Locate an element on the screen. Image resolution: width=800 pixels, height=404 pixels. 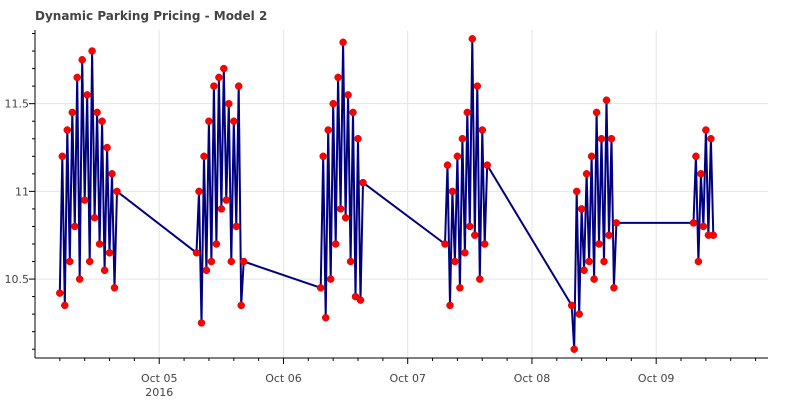
x-tick-label: Oct 06 is located at coordinates (283, 378).